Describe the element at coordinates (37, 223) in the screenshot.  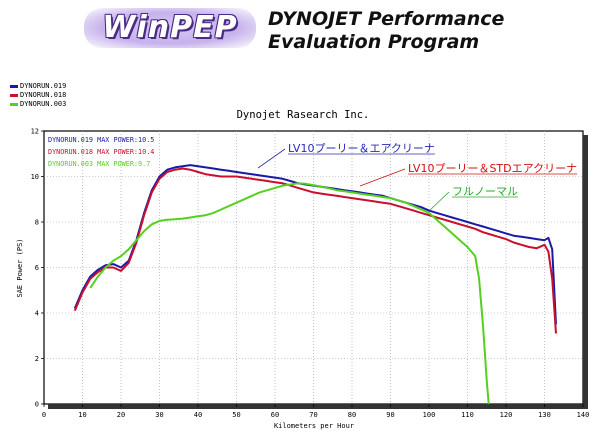
I see `y-tick-label: 8` at that location.